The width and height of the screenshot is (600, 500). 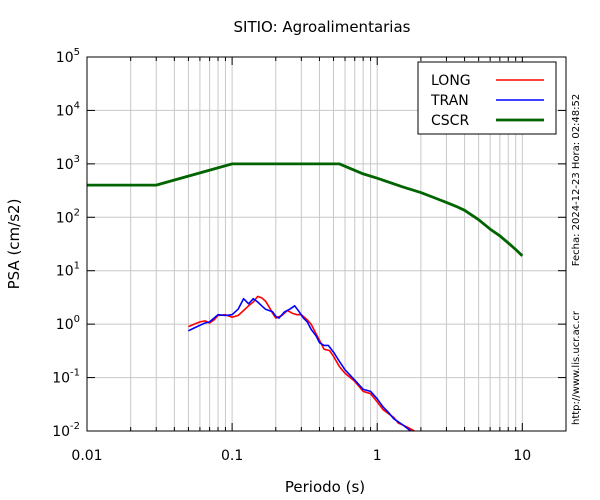 What do you see at coordinates (522, 456) in the screenshot?
I see `x-tick-label: 10` at bounding box center [522, 456].